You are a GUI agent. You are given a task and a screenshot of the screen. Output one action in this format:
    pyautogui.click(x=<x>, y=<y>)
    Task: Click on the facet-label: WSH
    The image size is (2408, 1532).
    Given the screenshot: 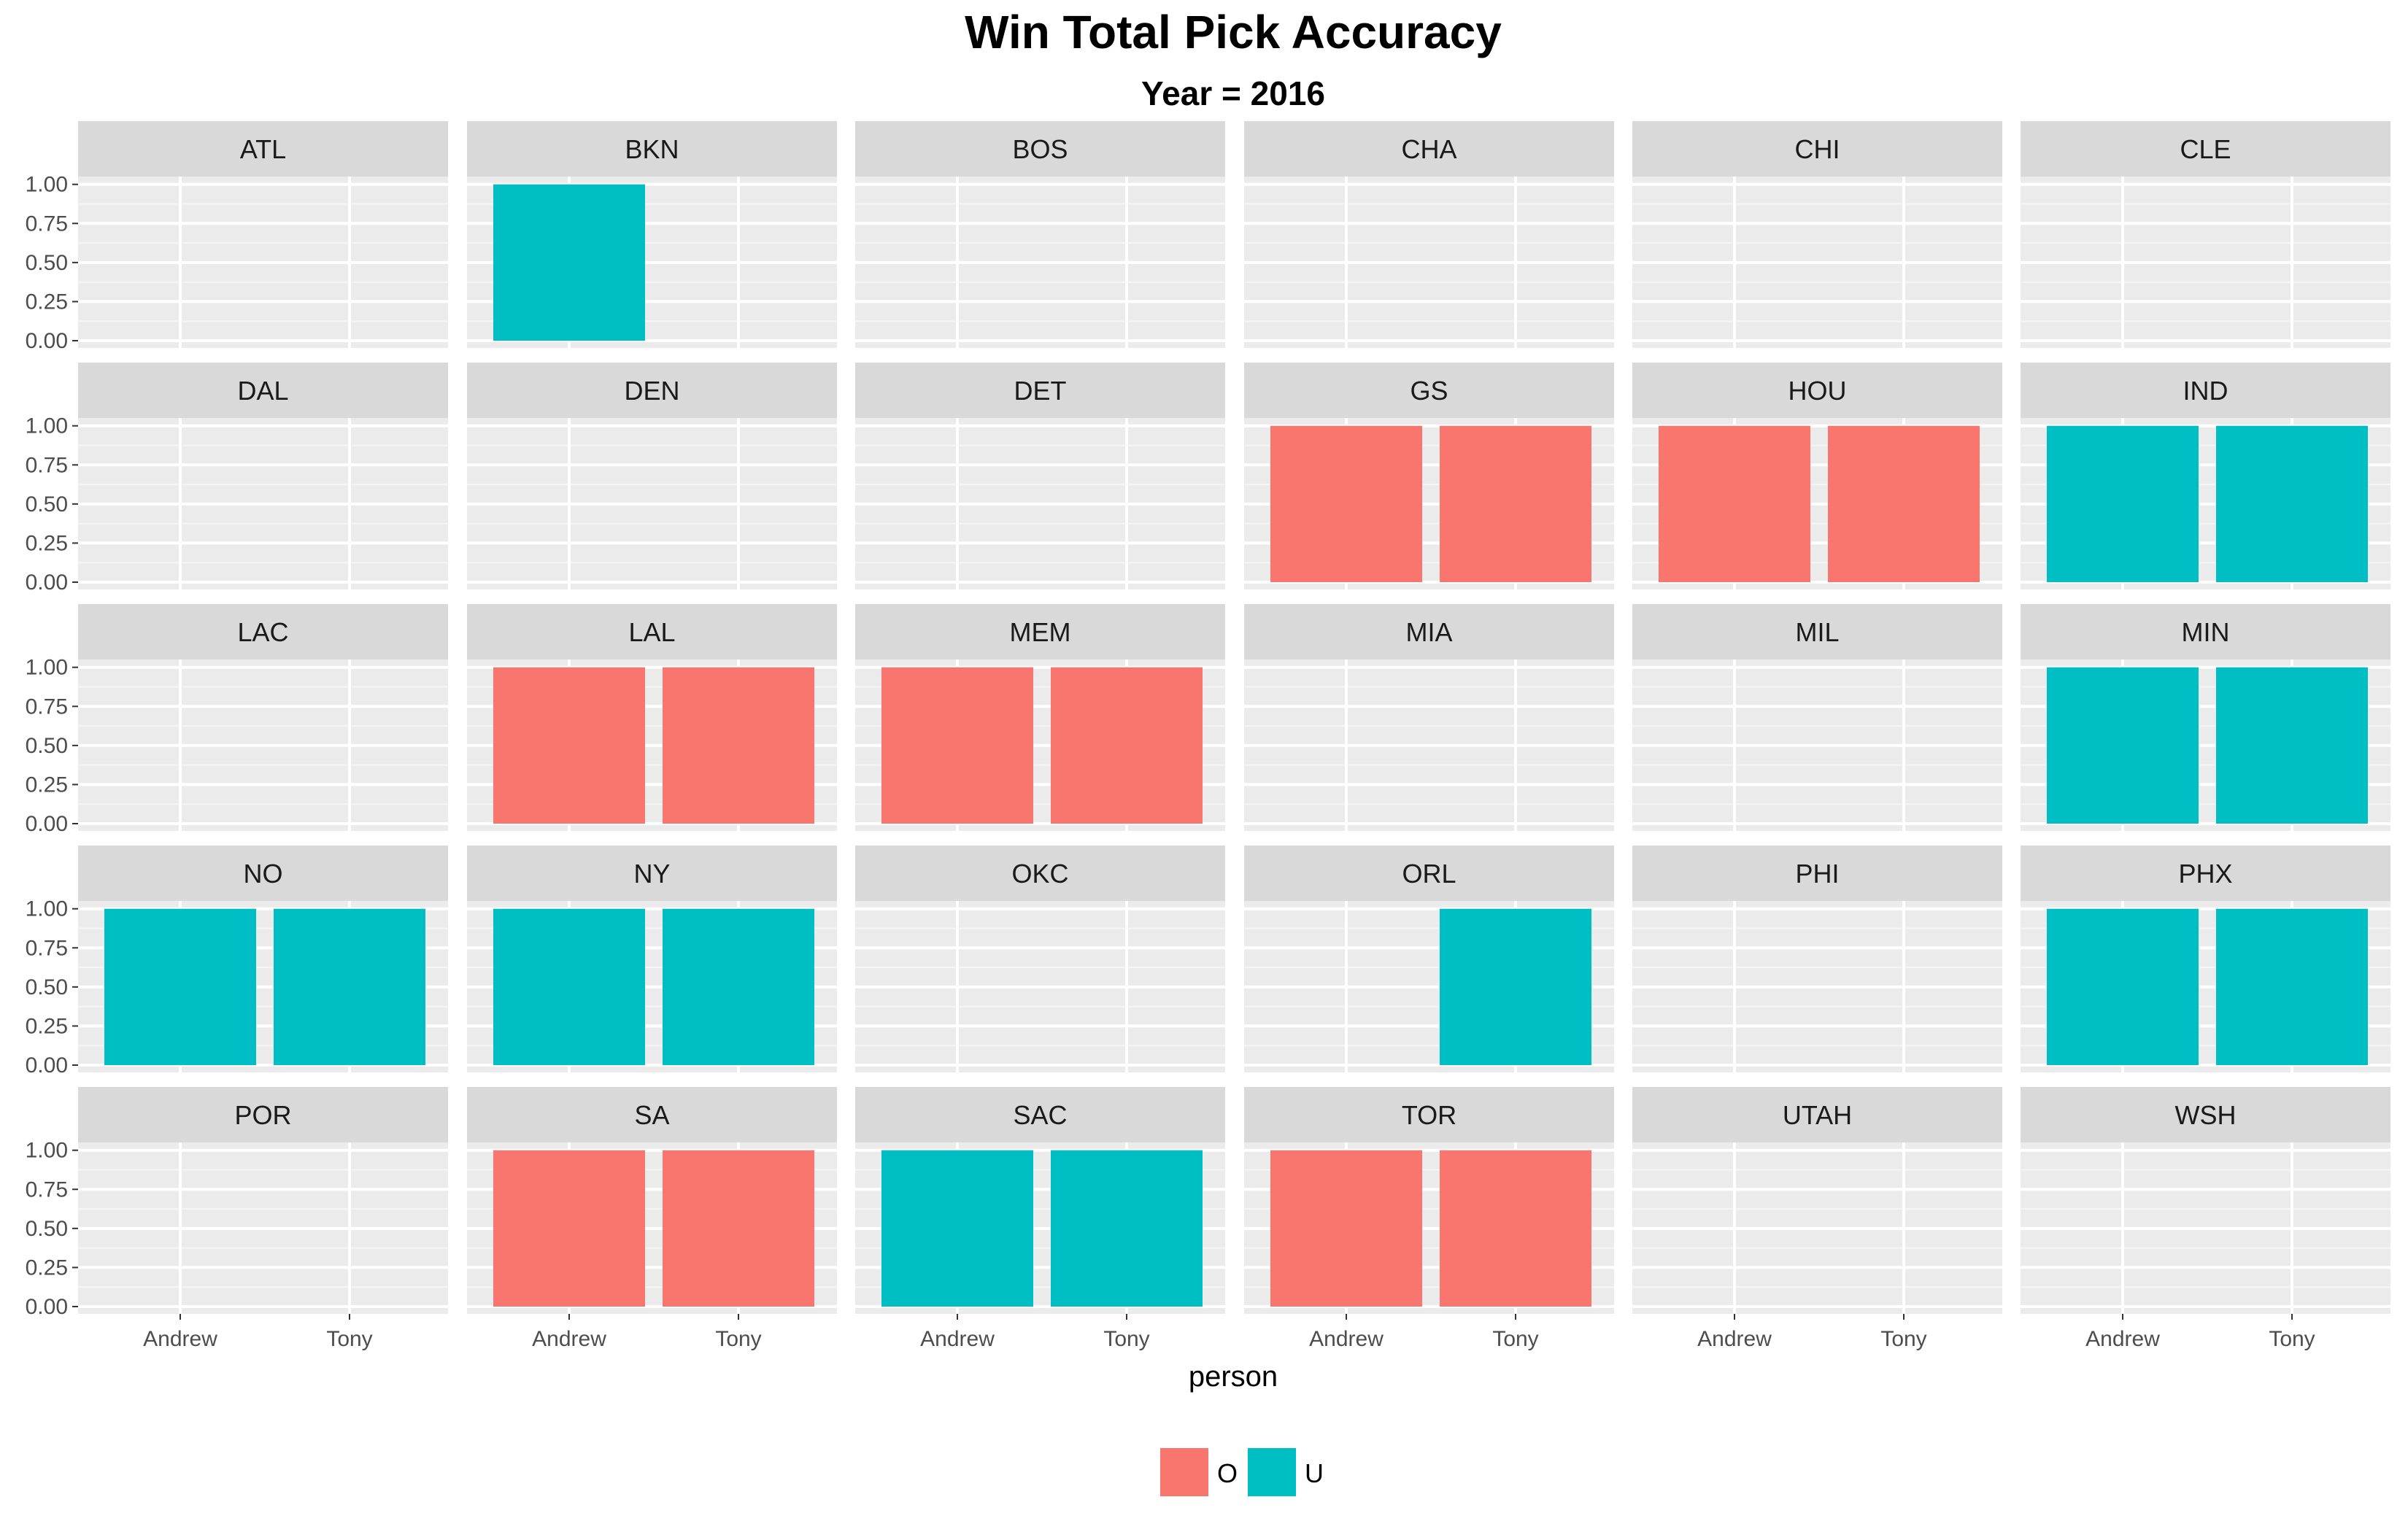 What is the action you would take?
    pyautogui.click(x=2206, y=1115)
    